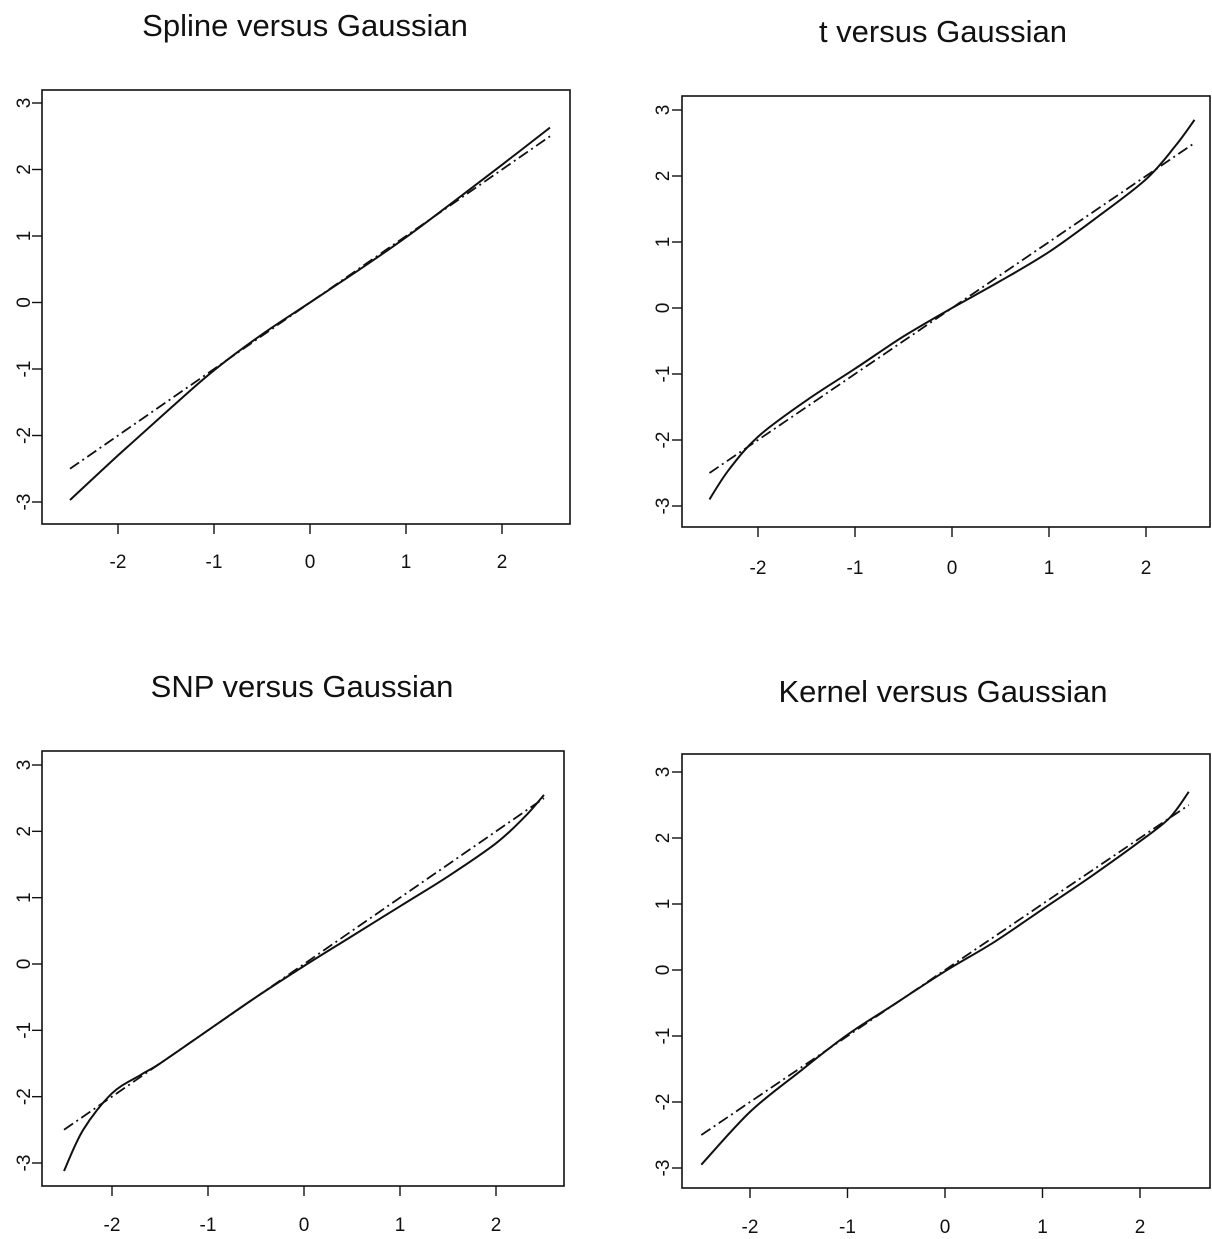 Image resolution: width=1212 pixels, height=1239 pixels. I want to click on chart-title: t versus Gaussian, so click(943, 31).